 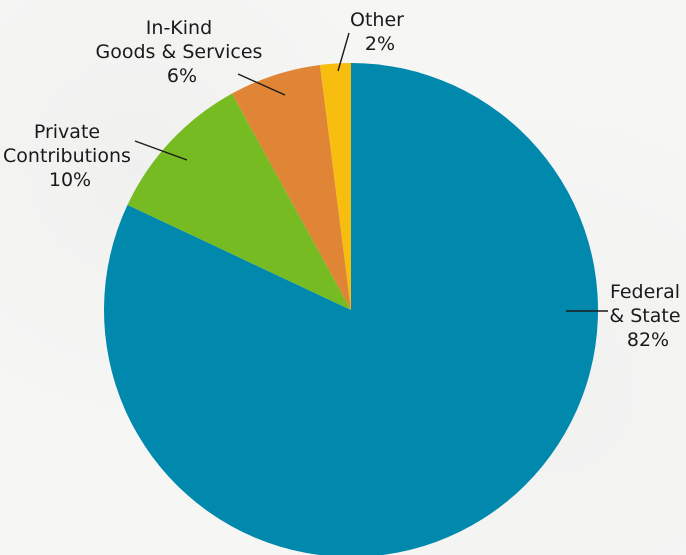 What do you see at coordinates (67, 132) in the screenshot?
I see `slice-label-private-contributions-line-1: Private` at bounding box center [67, 132].